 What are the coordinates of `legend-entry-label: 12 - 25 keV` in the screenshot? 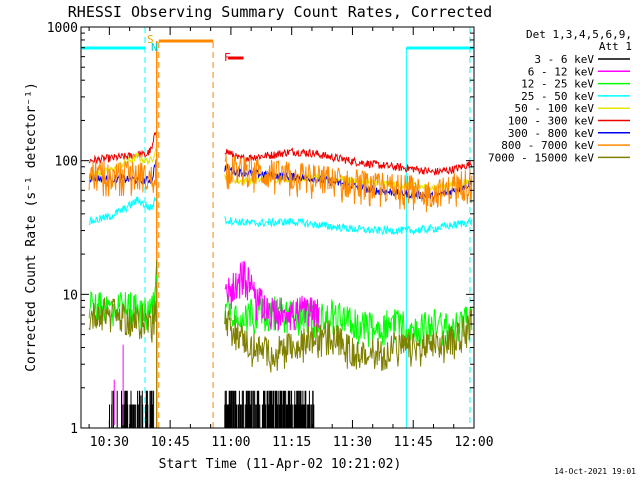 It's located at (557, 84).